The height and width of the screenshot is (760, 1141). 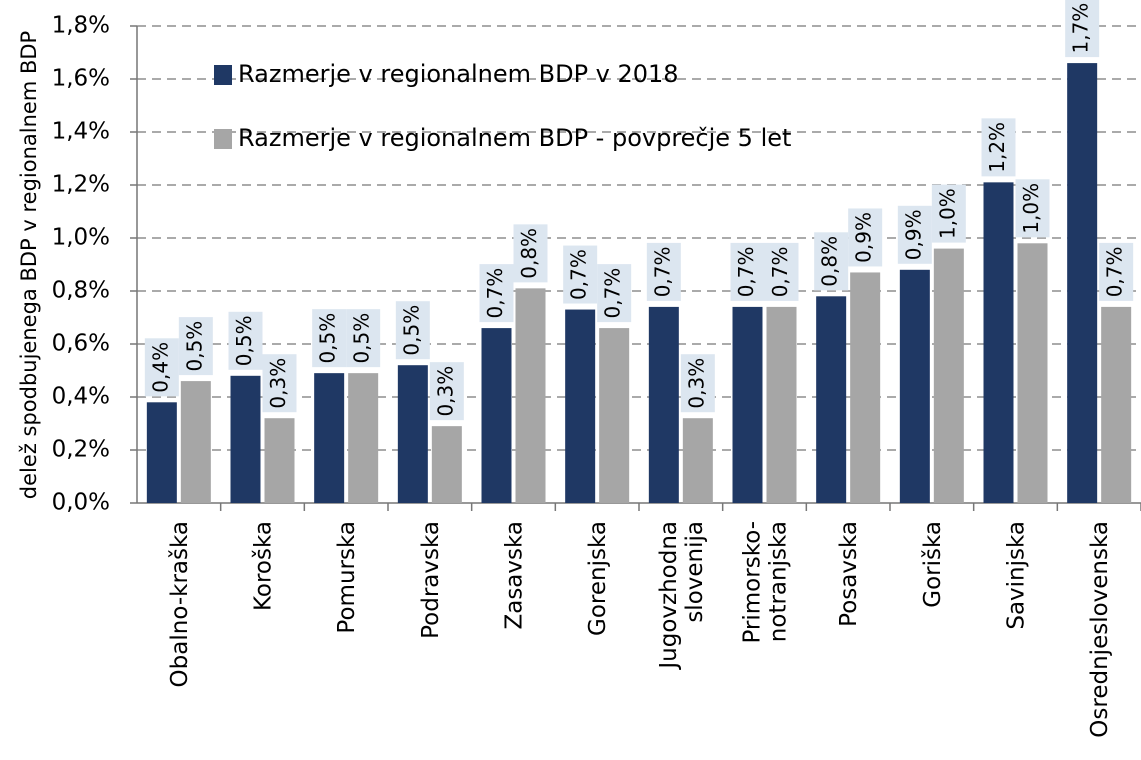 What do you see at coordinates (81, 291) in the screenshot?
I see `y-tick-label: 0,8%` at bounding box center [81, 291].